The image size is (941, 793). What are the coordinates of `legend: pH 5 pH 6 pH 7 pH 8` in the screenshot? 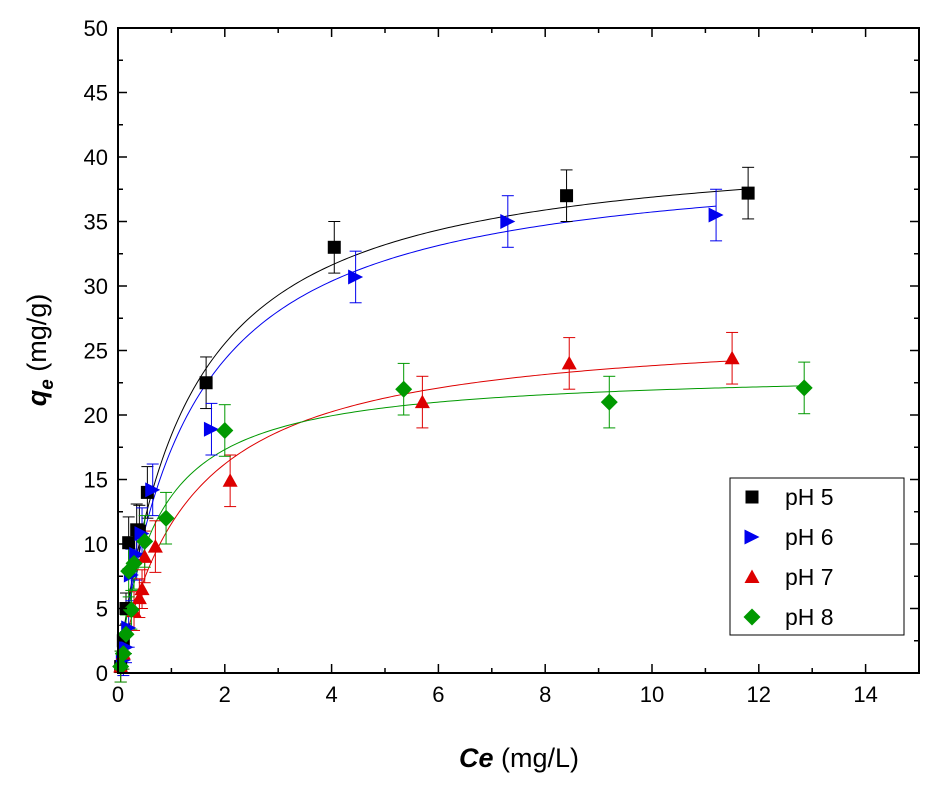 It's located at (817, 556).